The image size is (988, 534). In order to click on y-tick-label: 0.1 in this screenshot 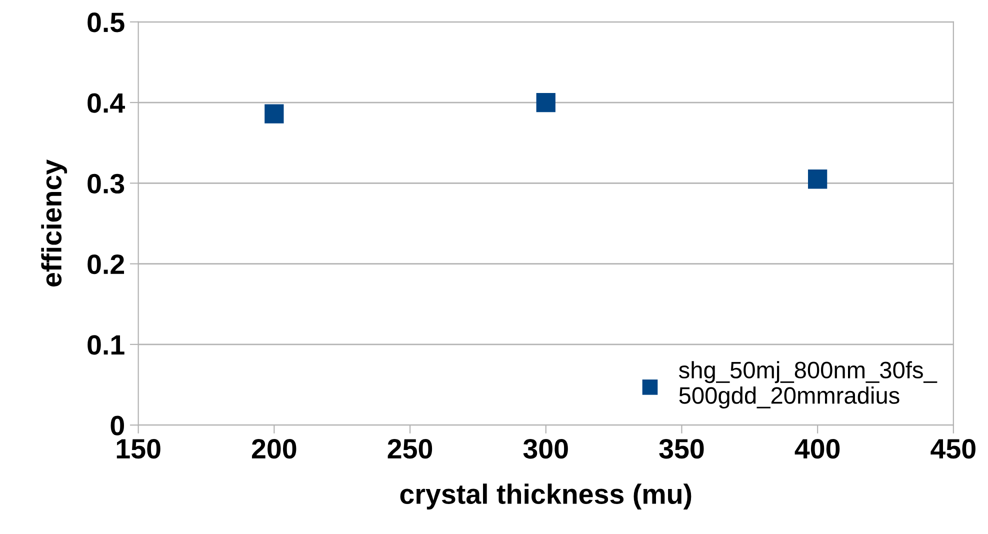, I will do `click(106, 345)`.